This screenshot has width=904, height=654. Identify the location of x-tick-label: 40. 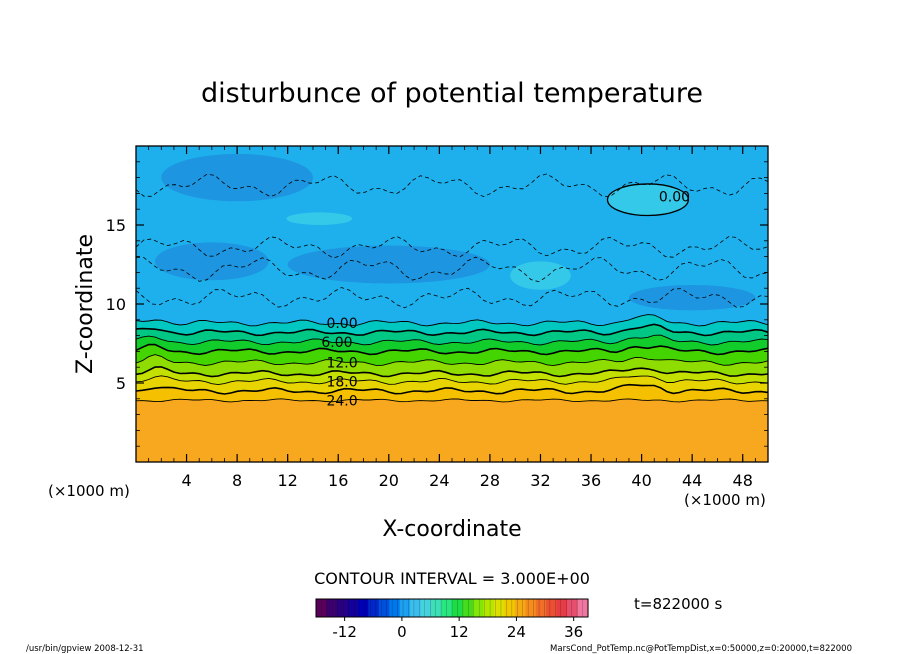
(641, 480).